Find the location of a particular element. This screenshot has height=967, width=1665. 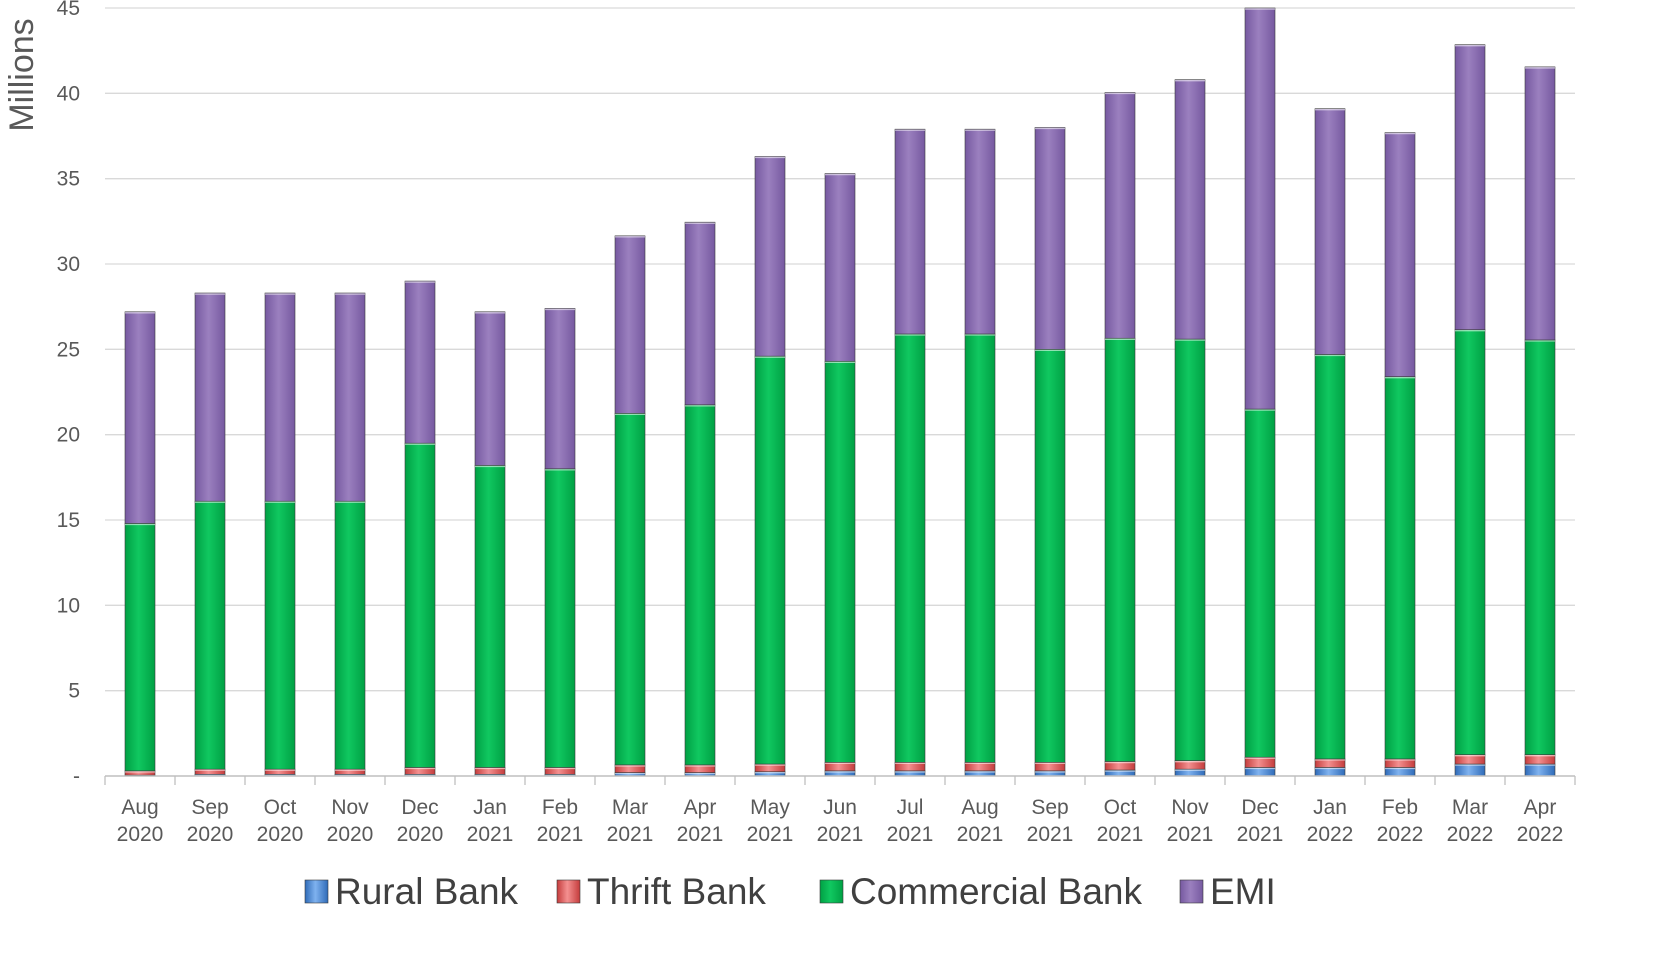

legend-item: Commercial Bank is located at coordinates (980, 891).